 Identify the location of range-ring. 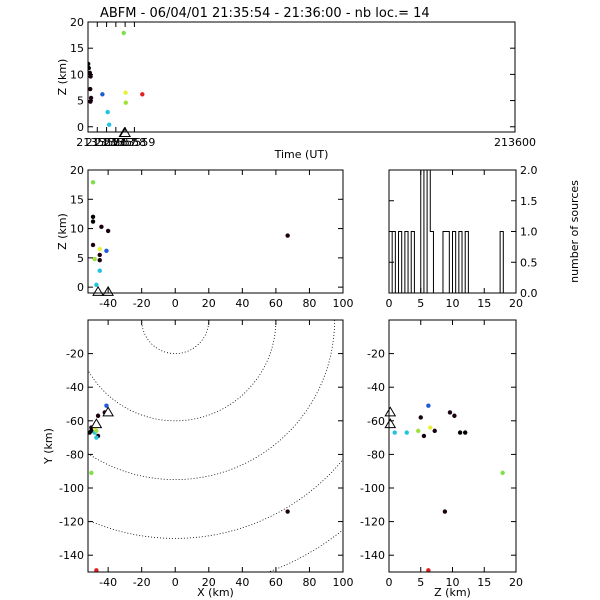
(215, 498).